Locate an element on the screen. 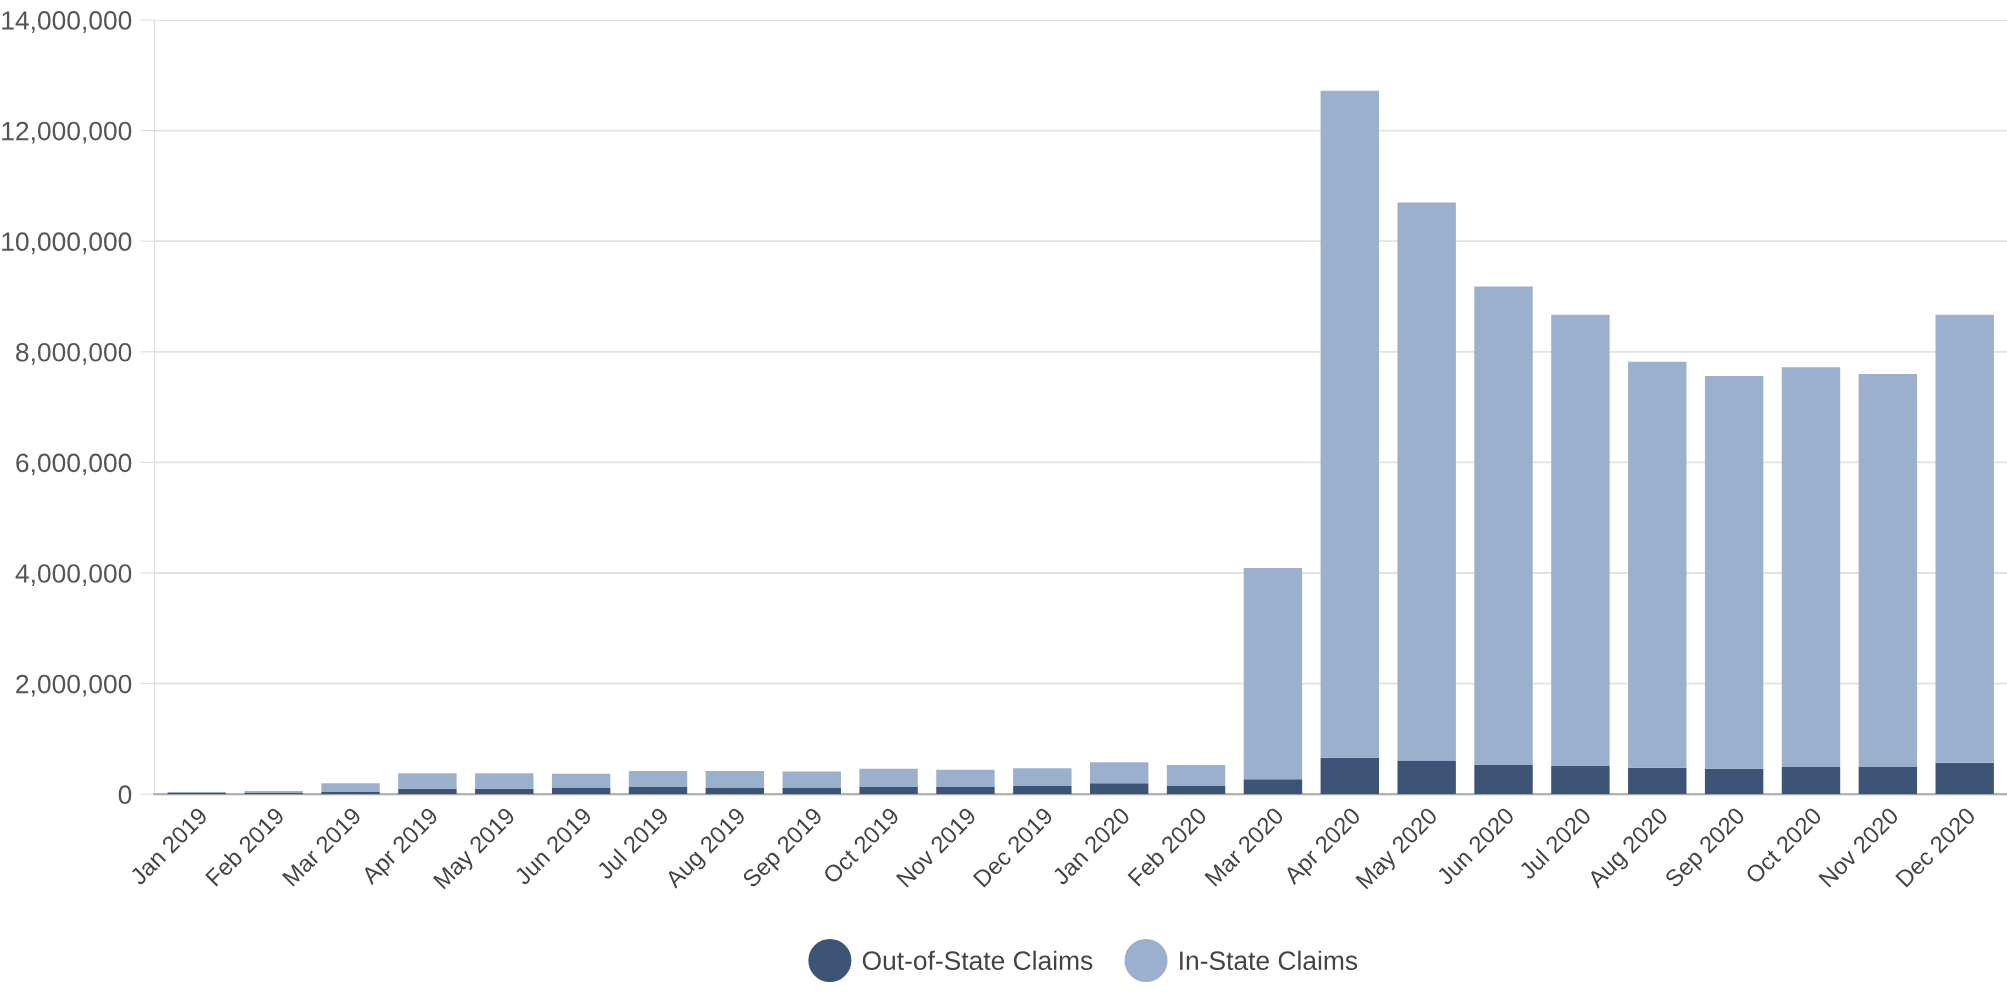 The height and width of the screenshot is (999, 2007). y-tick-label: 2,000,000 is located at coordinates (74, 685).